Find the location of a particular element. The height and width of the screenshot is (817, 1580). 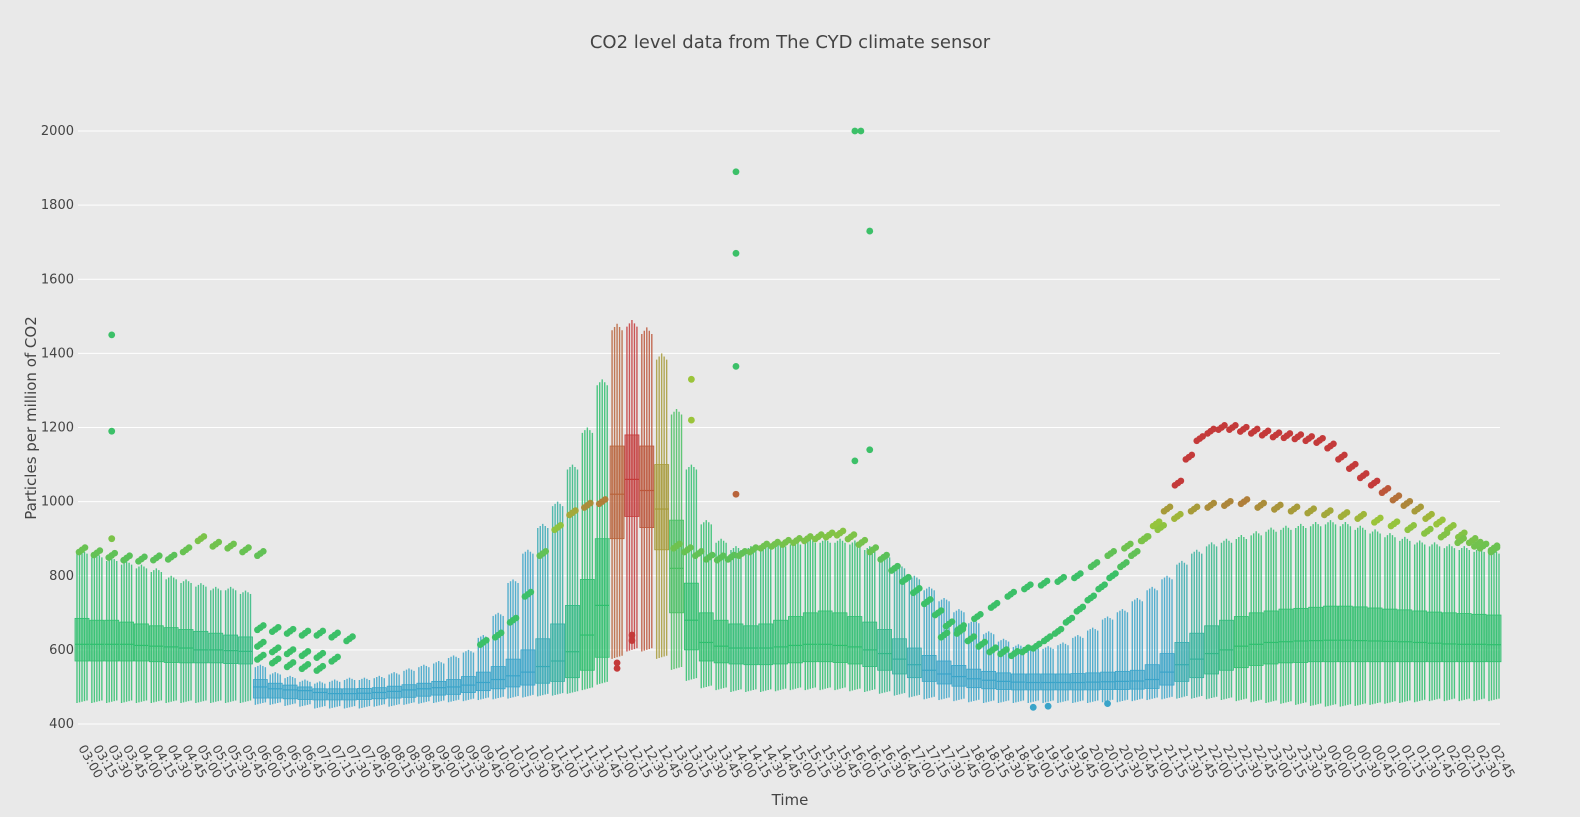

box-19:00 is located at coordinates (1033, 674).